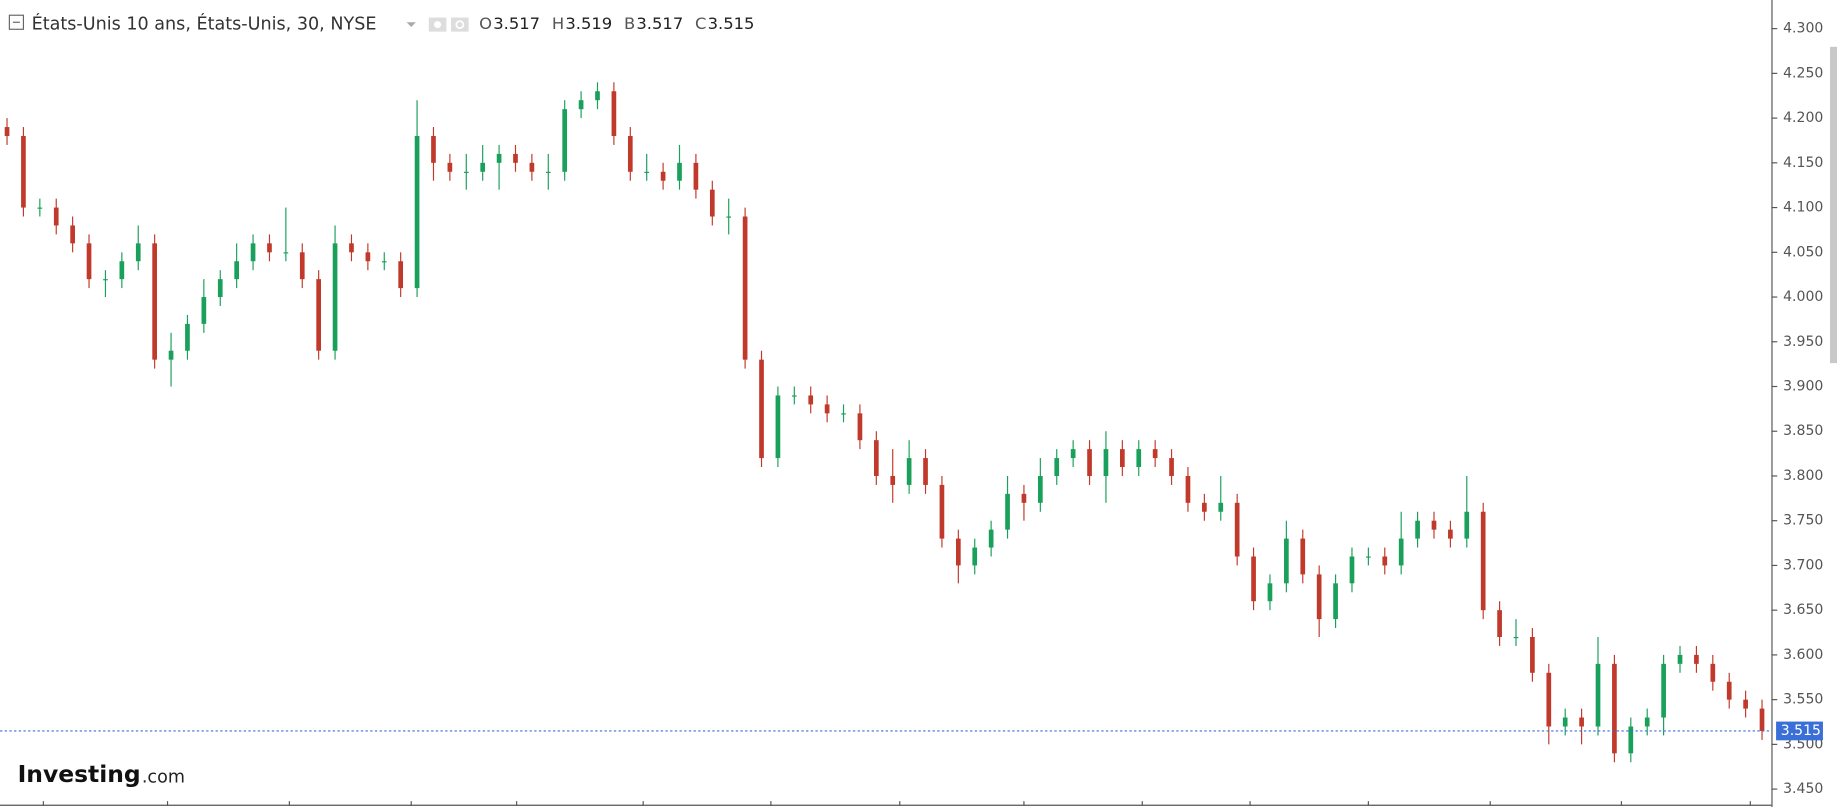 The image size is (1837, 807). Describe the element at coordinates (1833, 205) in the screenshot. I see `scrollbar` at that location.